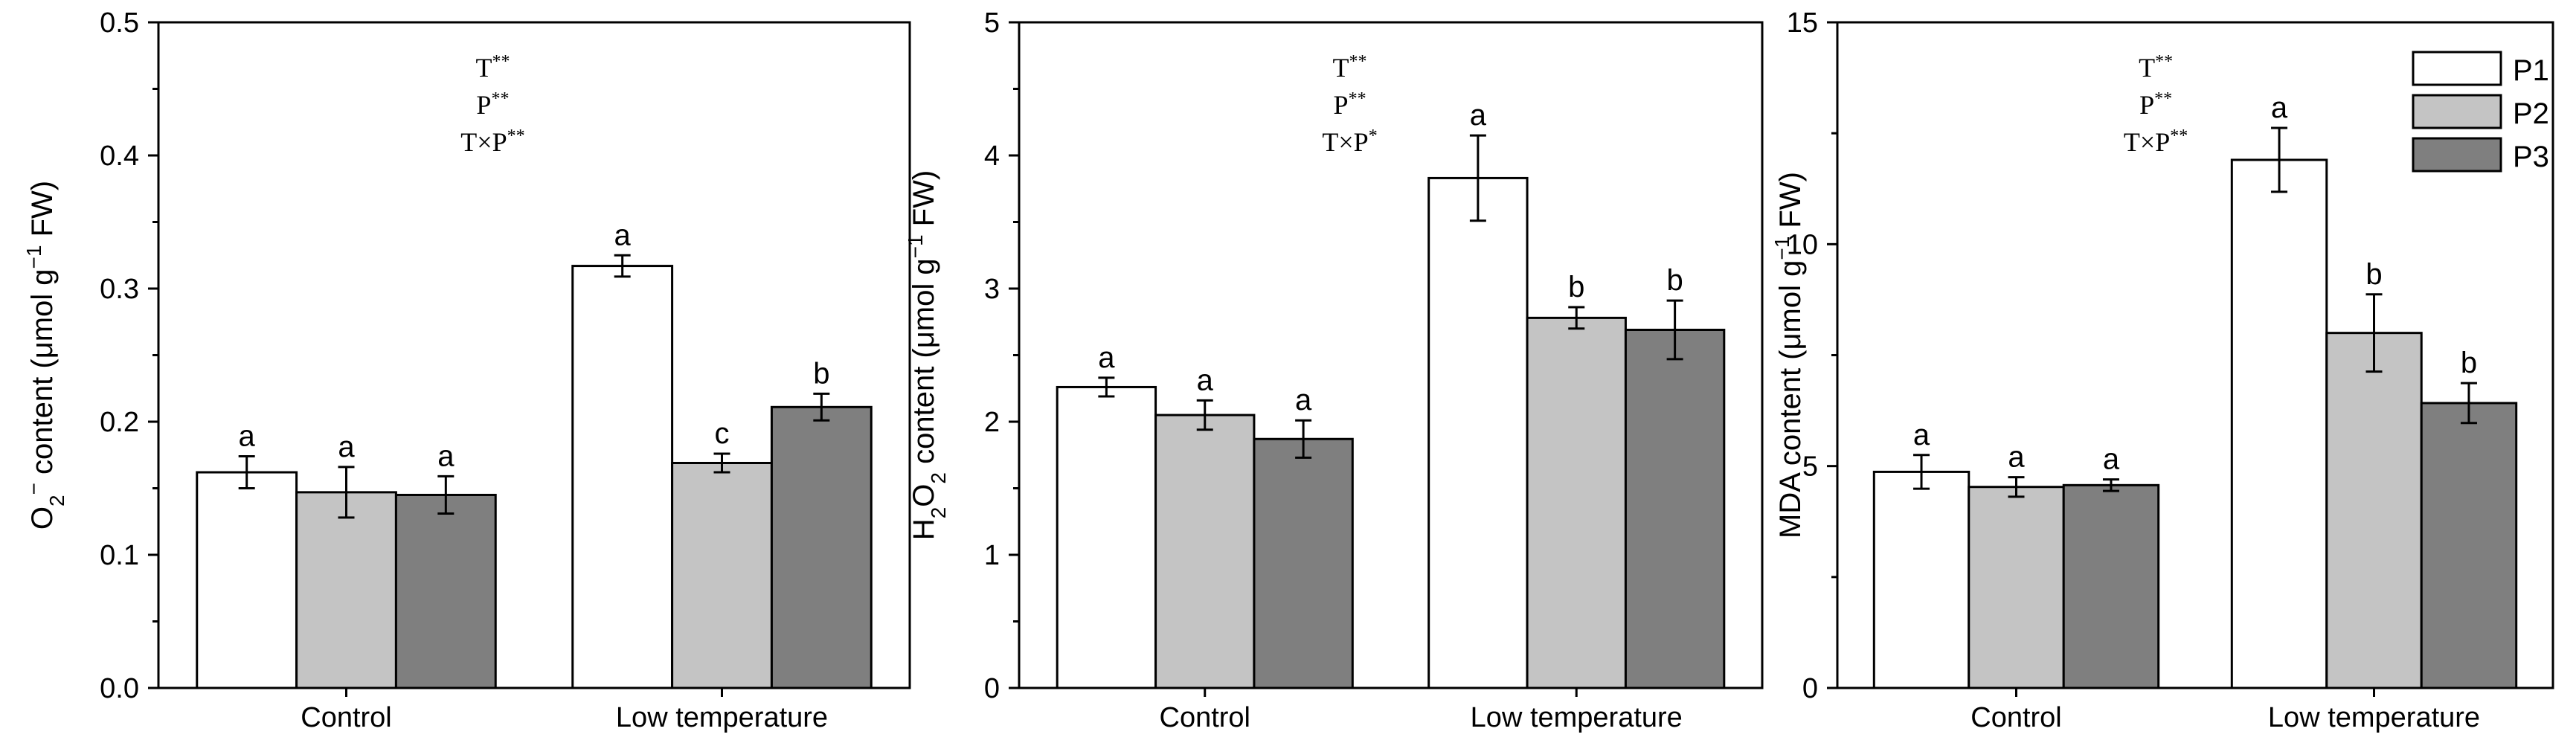 The width and height of the screenshot is (2576, 743). I want to click on y-axis-title-part: −, so click(33, 489).